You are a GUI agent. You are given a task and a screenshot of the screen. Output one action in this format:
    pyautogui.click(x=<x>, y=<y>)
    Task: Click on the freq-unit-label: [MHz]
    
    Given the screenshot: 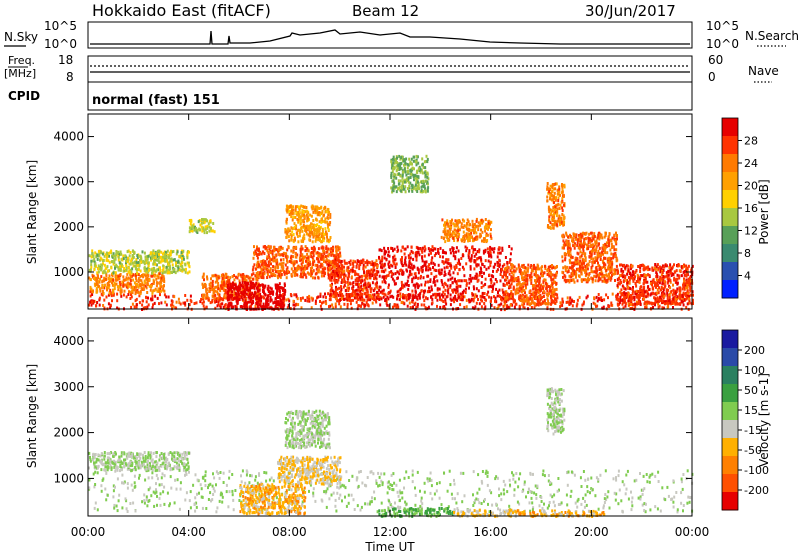 What is the action you would take?
    pyautogui.click(x=20, y=73)
    